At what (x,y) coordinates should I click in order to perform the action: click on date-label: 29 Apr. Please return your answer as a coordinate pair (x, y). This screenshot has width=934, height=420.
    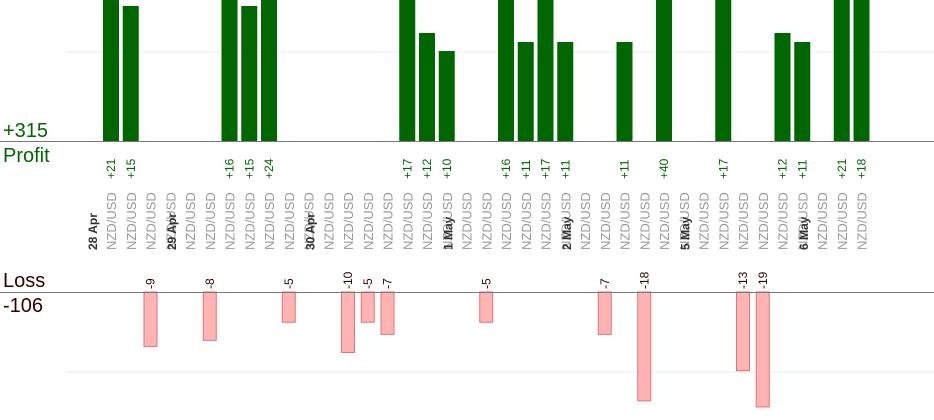
    Looking at the image, I should click on (172, 231).